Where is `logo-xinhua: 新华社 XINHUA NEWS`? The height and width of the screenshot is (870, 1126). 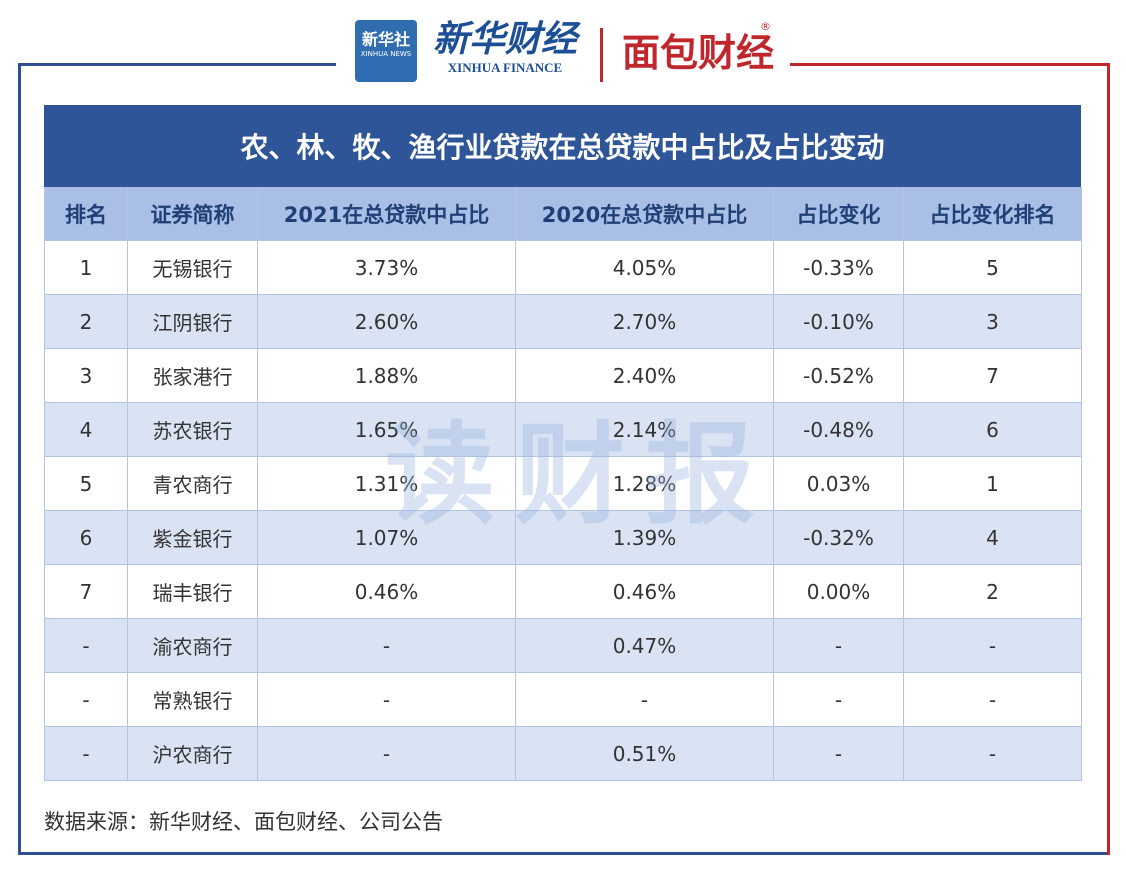 logo-xinhua: 新华社 XINHUA NEWS is located at coordinates (386, 51).